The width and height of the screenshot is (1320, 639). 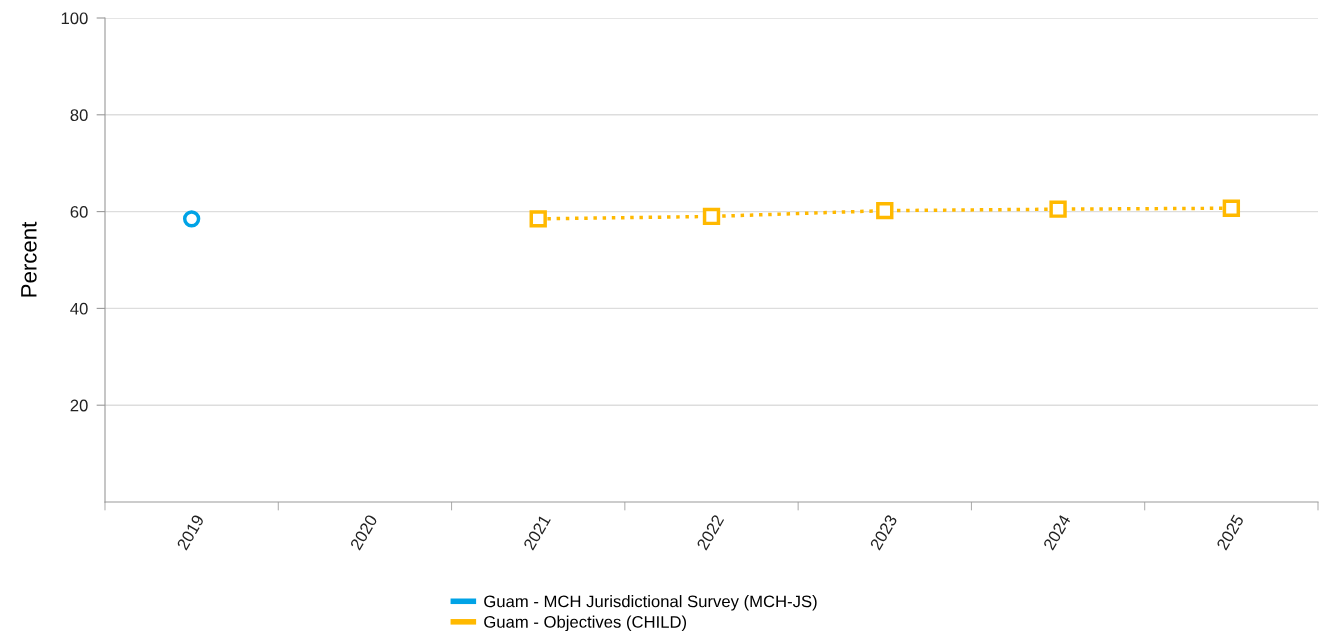 What do you see at coordinates (79, 212) in the screenshot?
I see `y-tick-label: 60` at bounding box center [79, 212].